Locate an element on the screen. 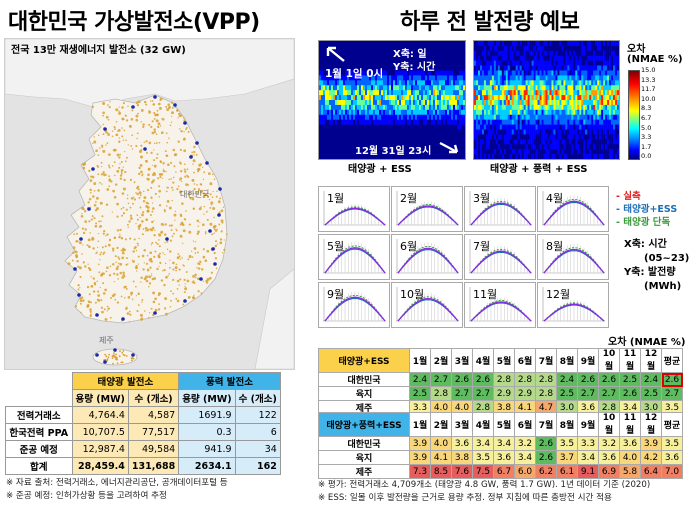 This screenshot has width=700, height=507. colorbar-ticks: 15.0 13.3 11.7 10.0 8.3 6.7 5.0 3.3 1.7 0.0 is located at coordinates (656, 114).